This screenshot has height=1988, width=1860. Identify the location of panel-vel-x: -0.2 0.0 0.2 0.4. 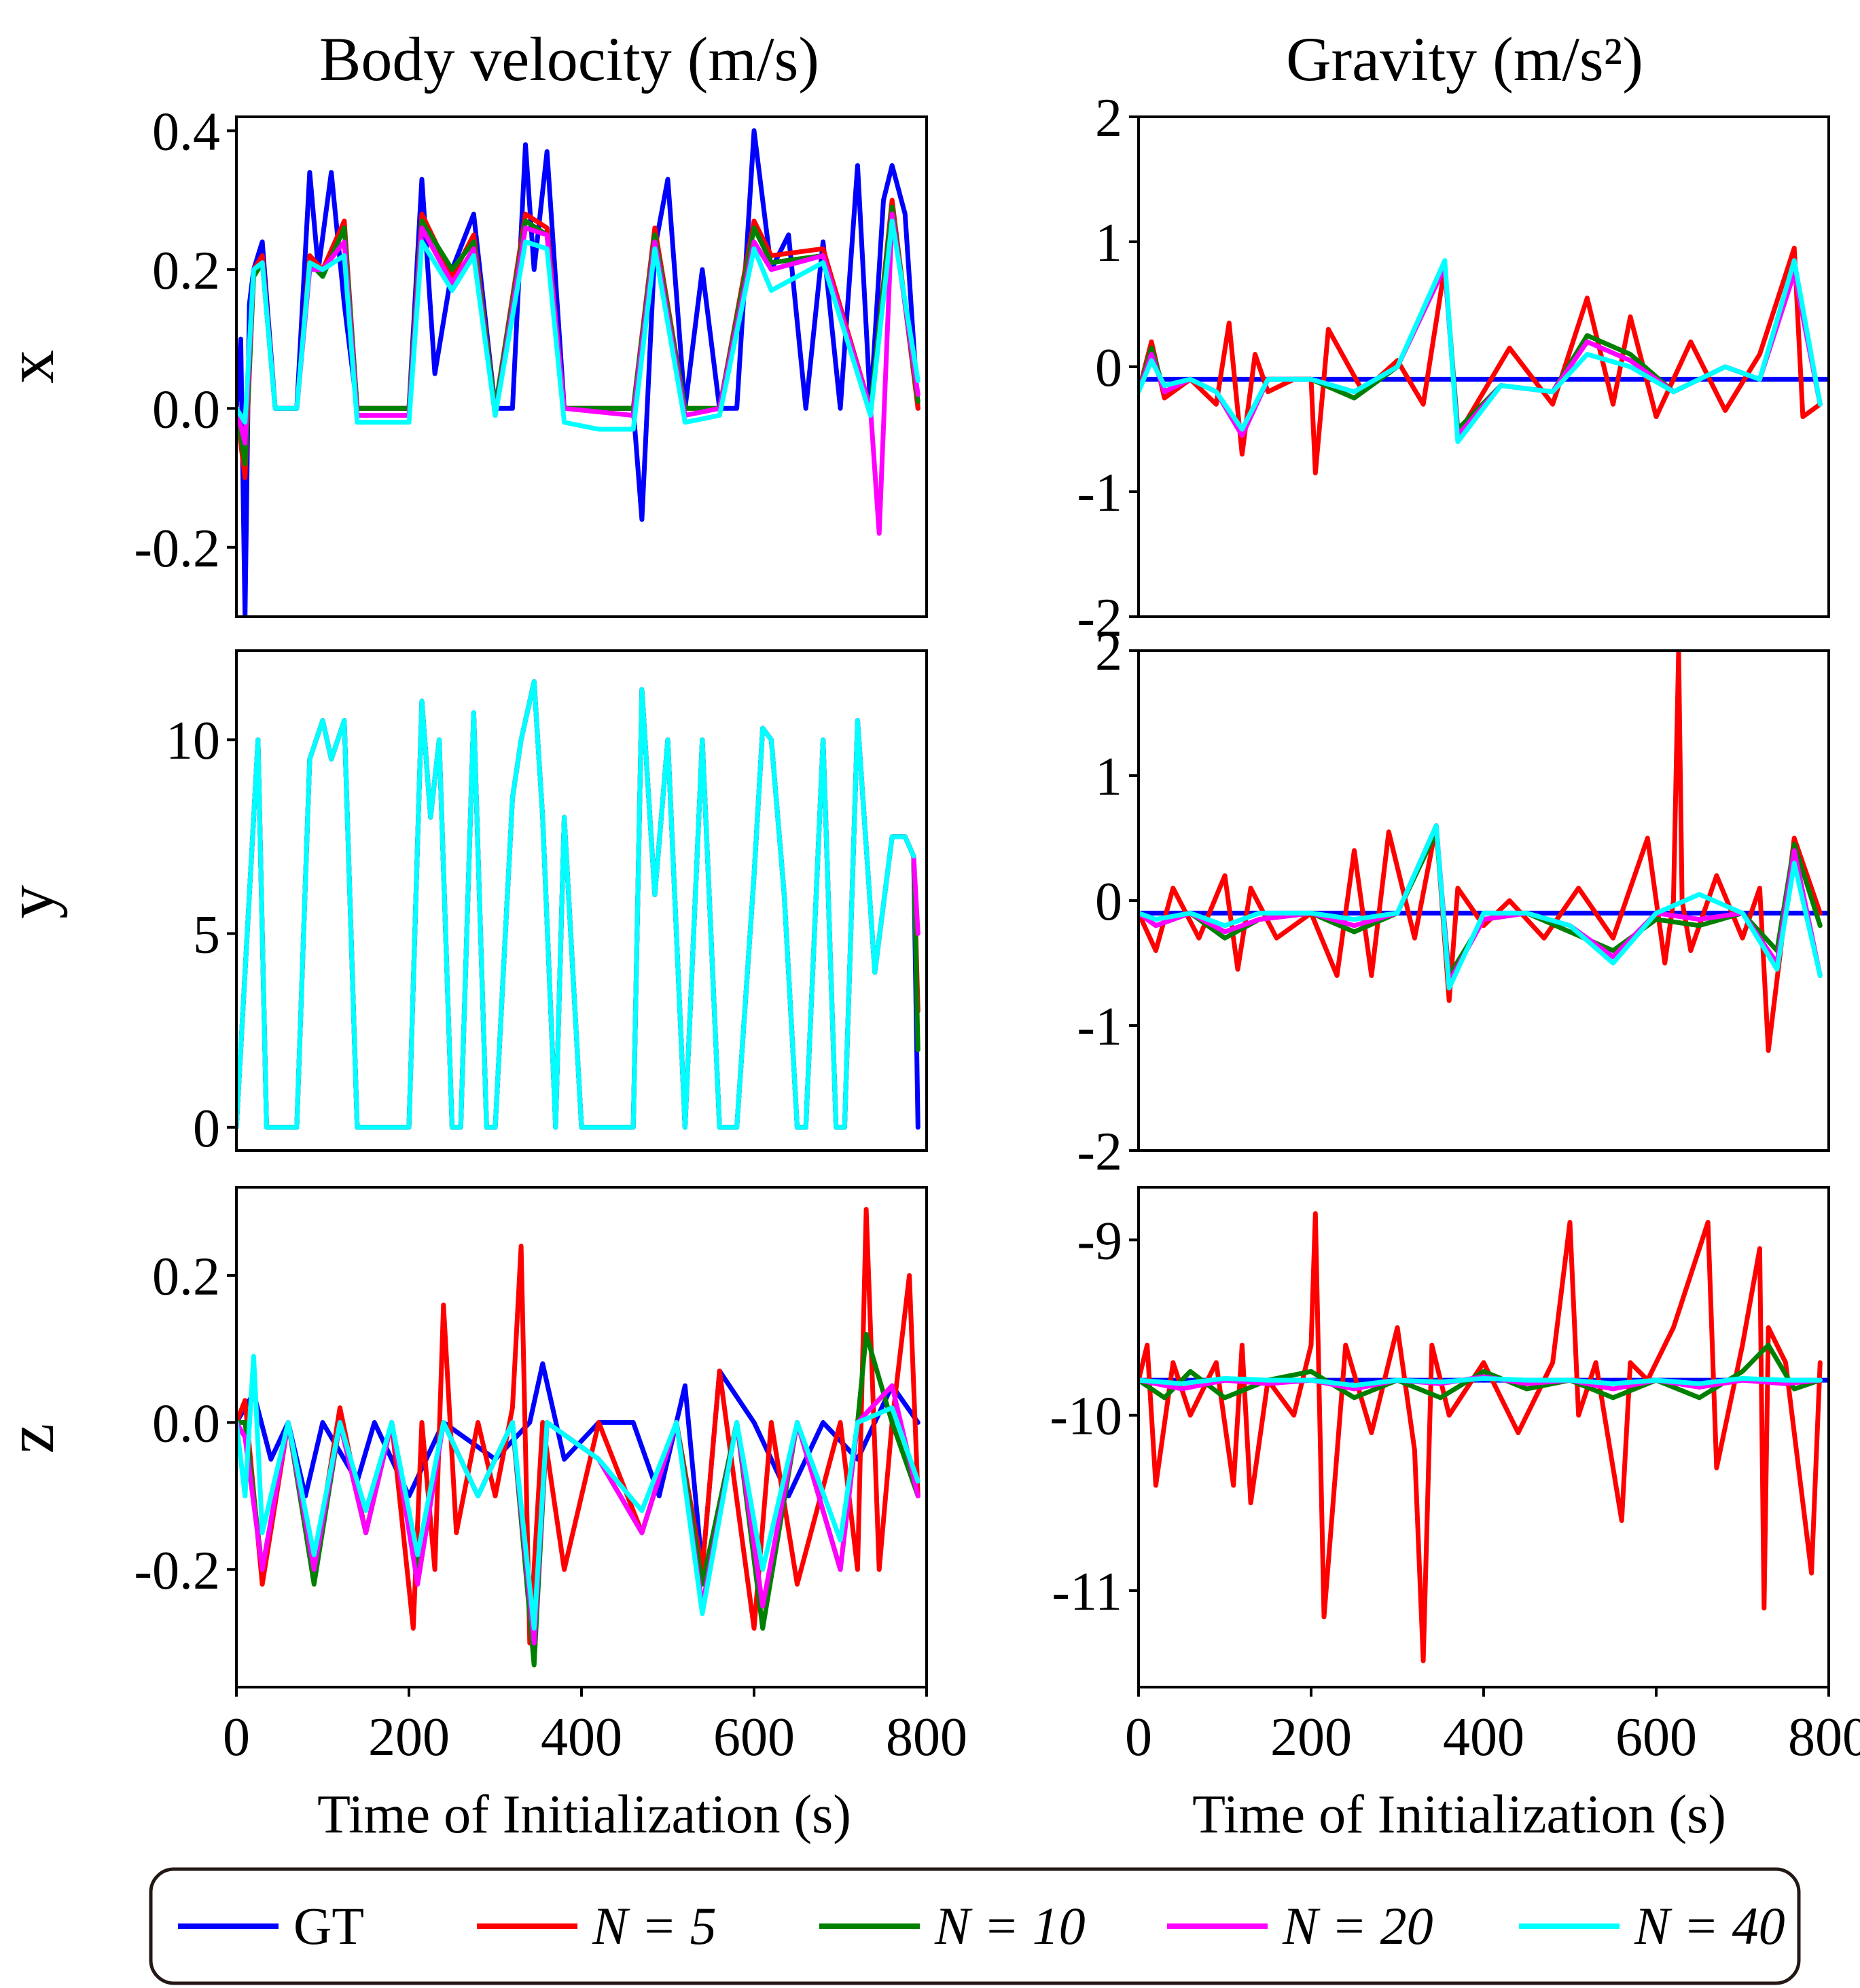
(531, 360).